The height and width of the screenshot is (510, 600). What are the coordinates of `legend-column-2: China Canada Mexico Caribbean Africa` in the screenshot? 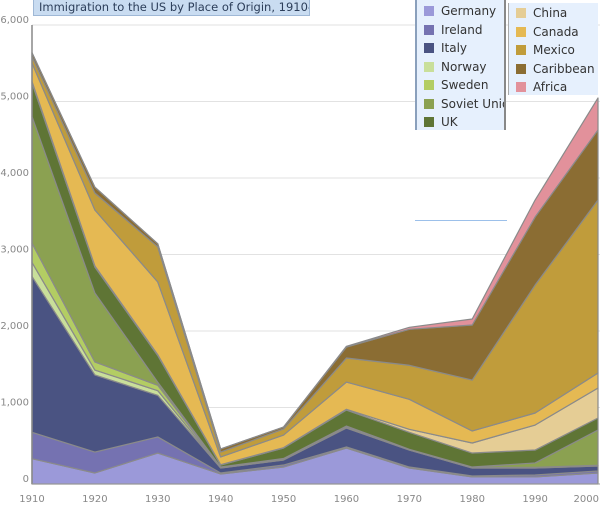 It's located at (553, 49).